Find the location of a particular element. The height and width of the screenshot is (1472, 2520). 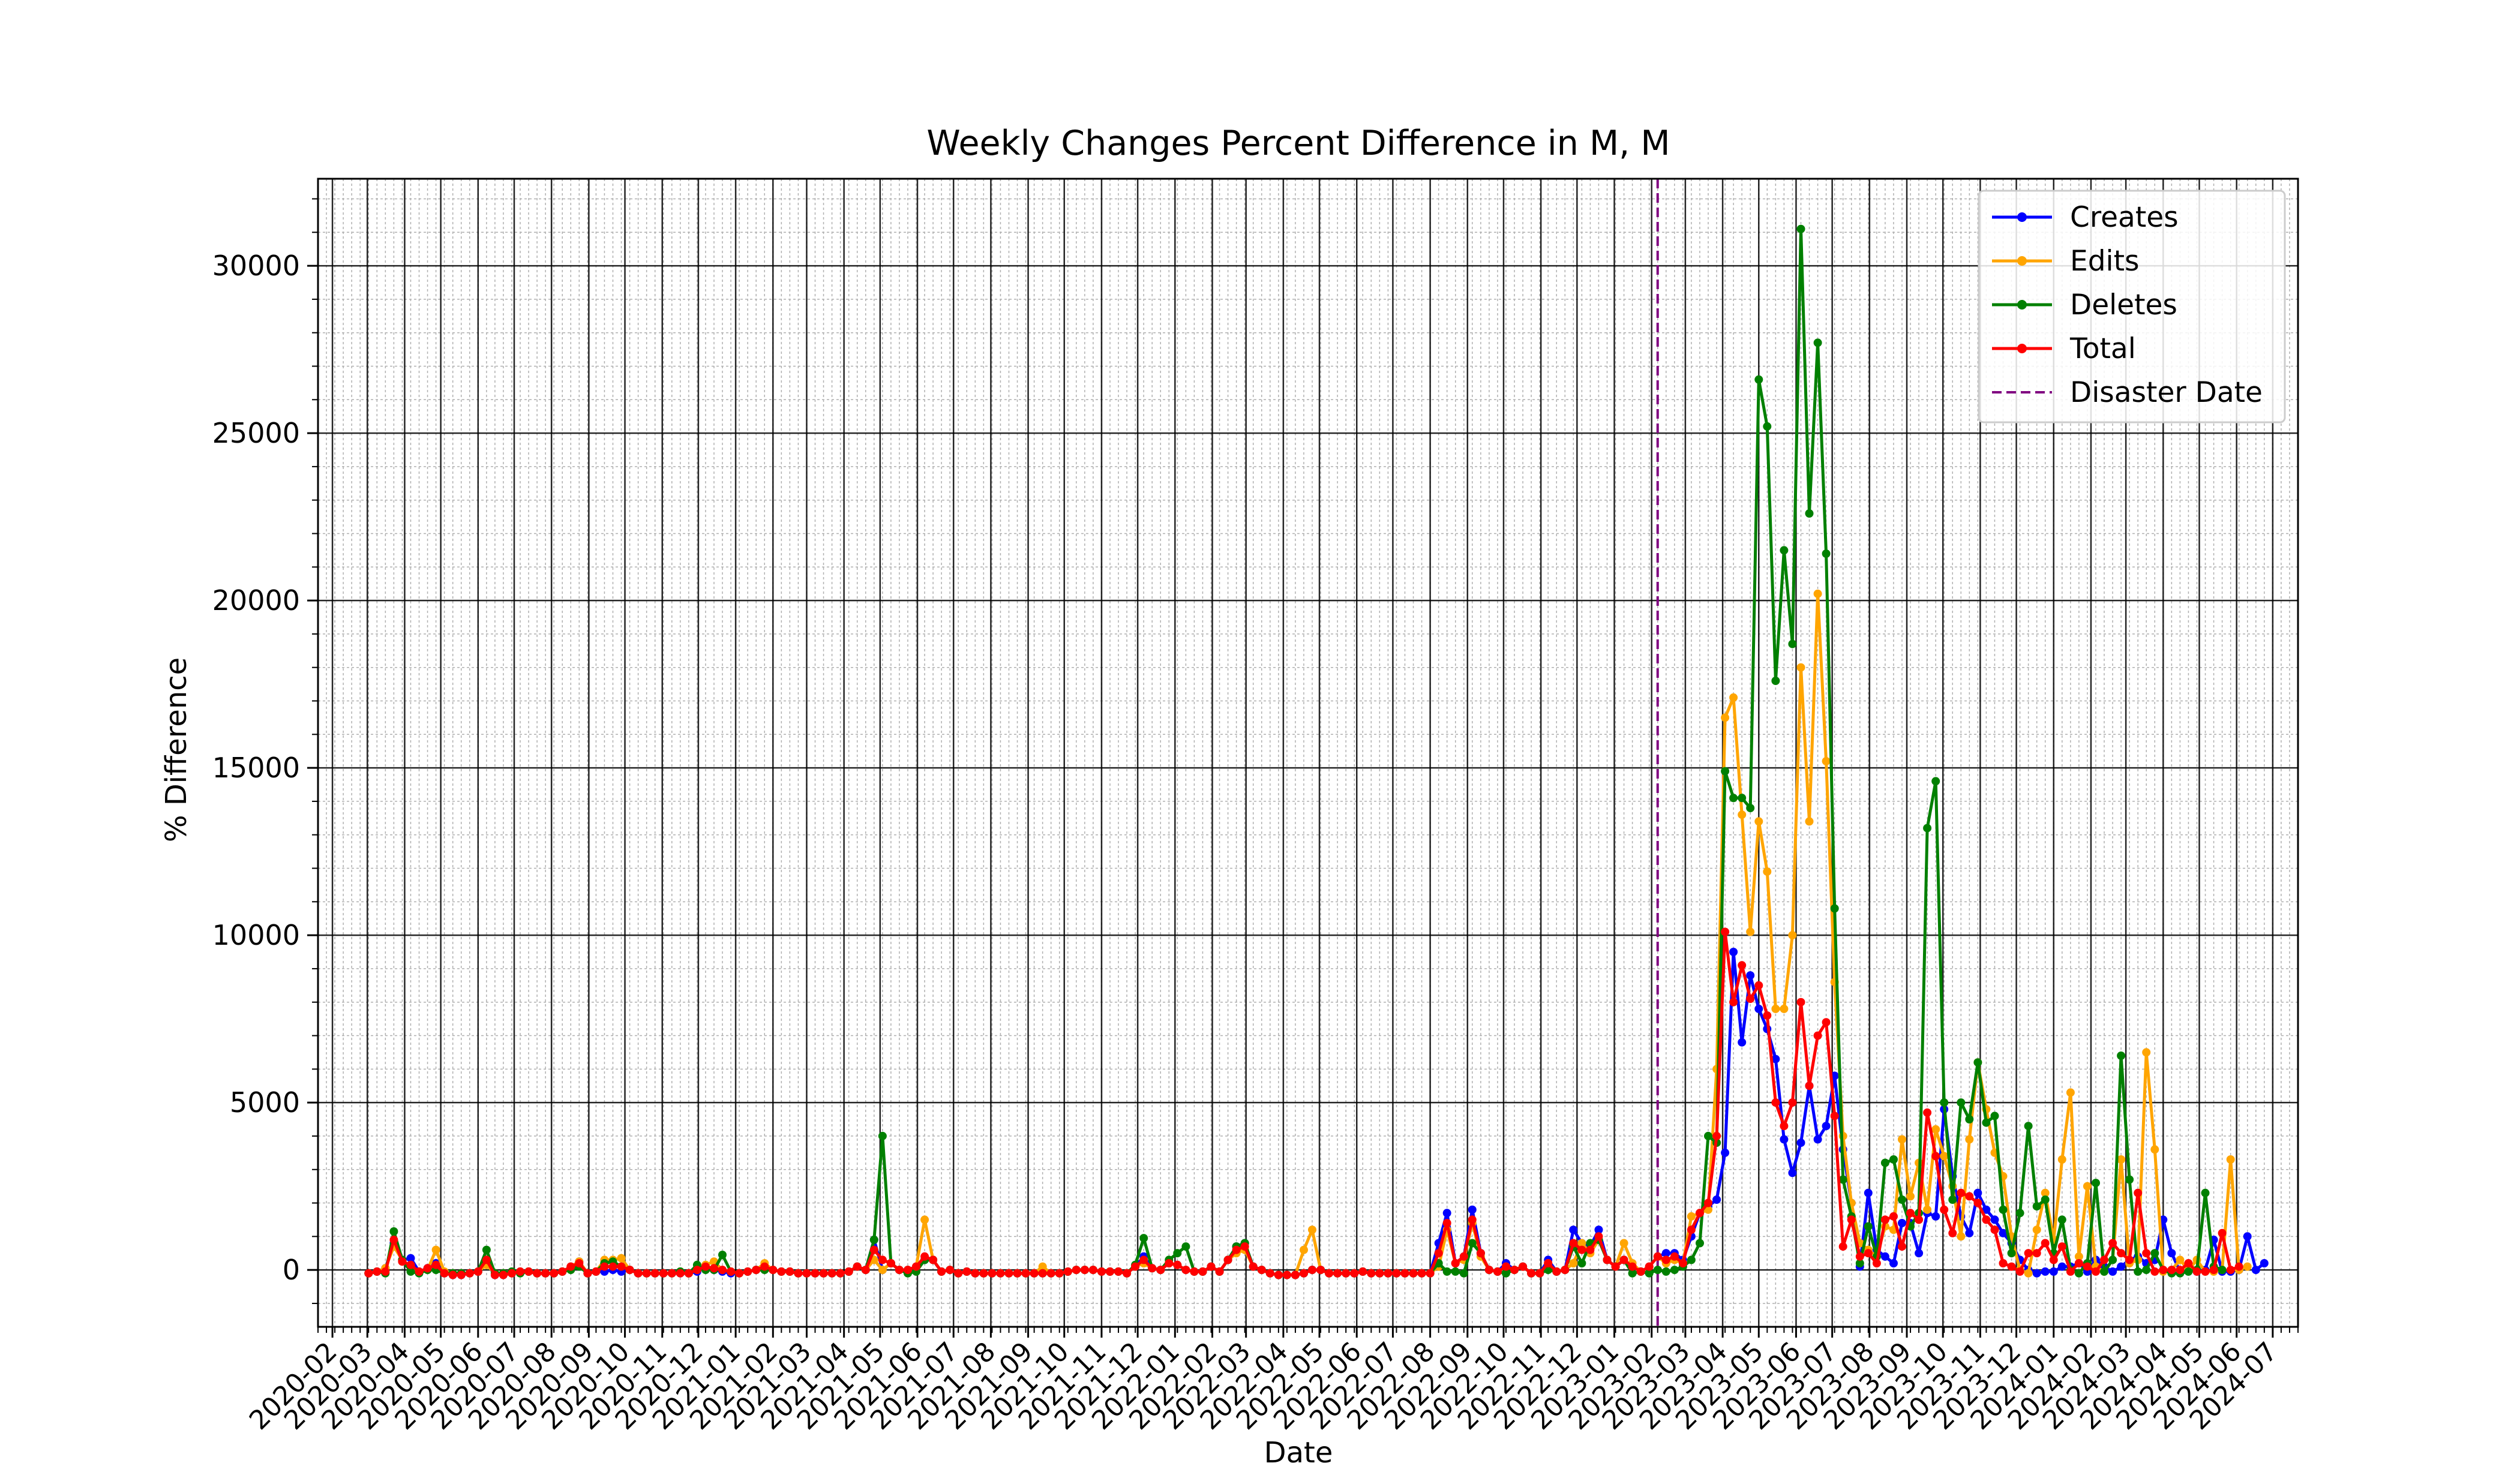

legend: Creates Edits Deletes Total Disaster Date is located at coordinates (2132, 306).